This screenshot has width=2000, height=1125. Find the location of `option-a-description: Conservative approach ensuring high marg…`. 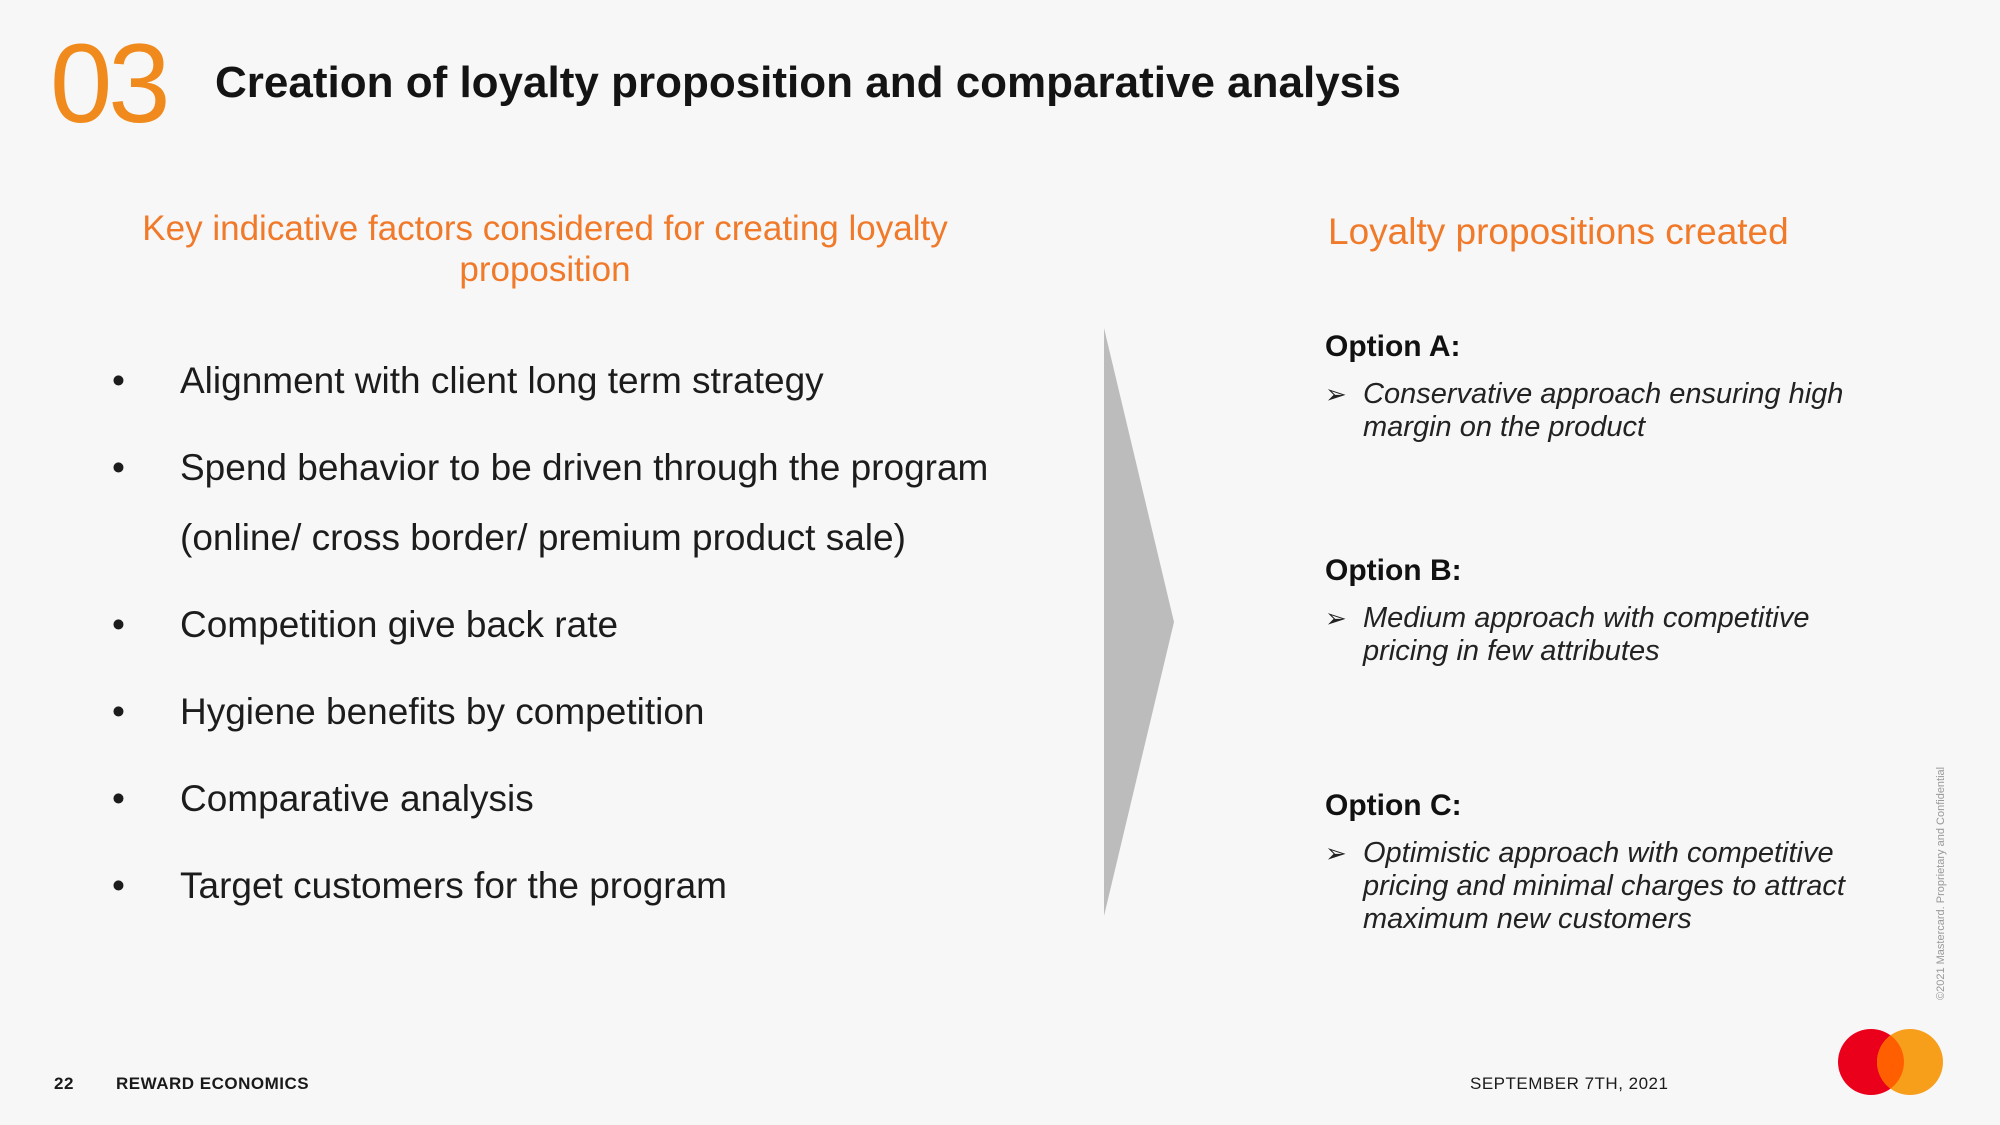

option-a-description: Conservative approach ensuring high marg… is located at coordinates (1603, 410).